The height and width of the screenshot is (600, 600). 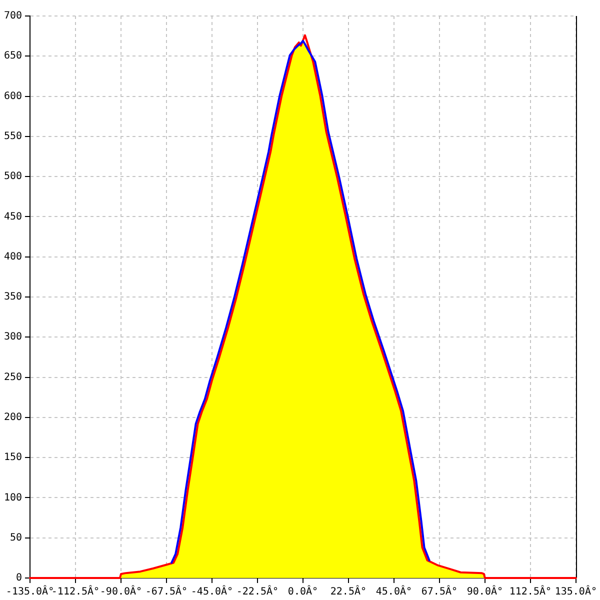 I want to click on x-tick-label: -22.5Â°, so click(x=257, y=591).